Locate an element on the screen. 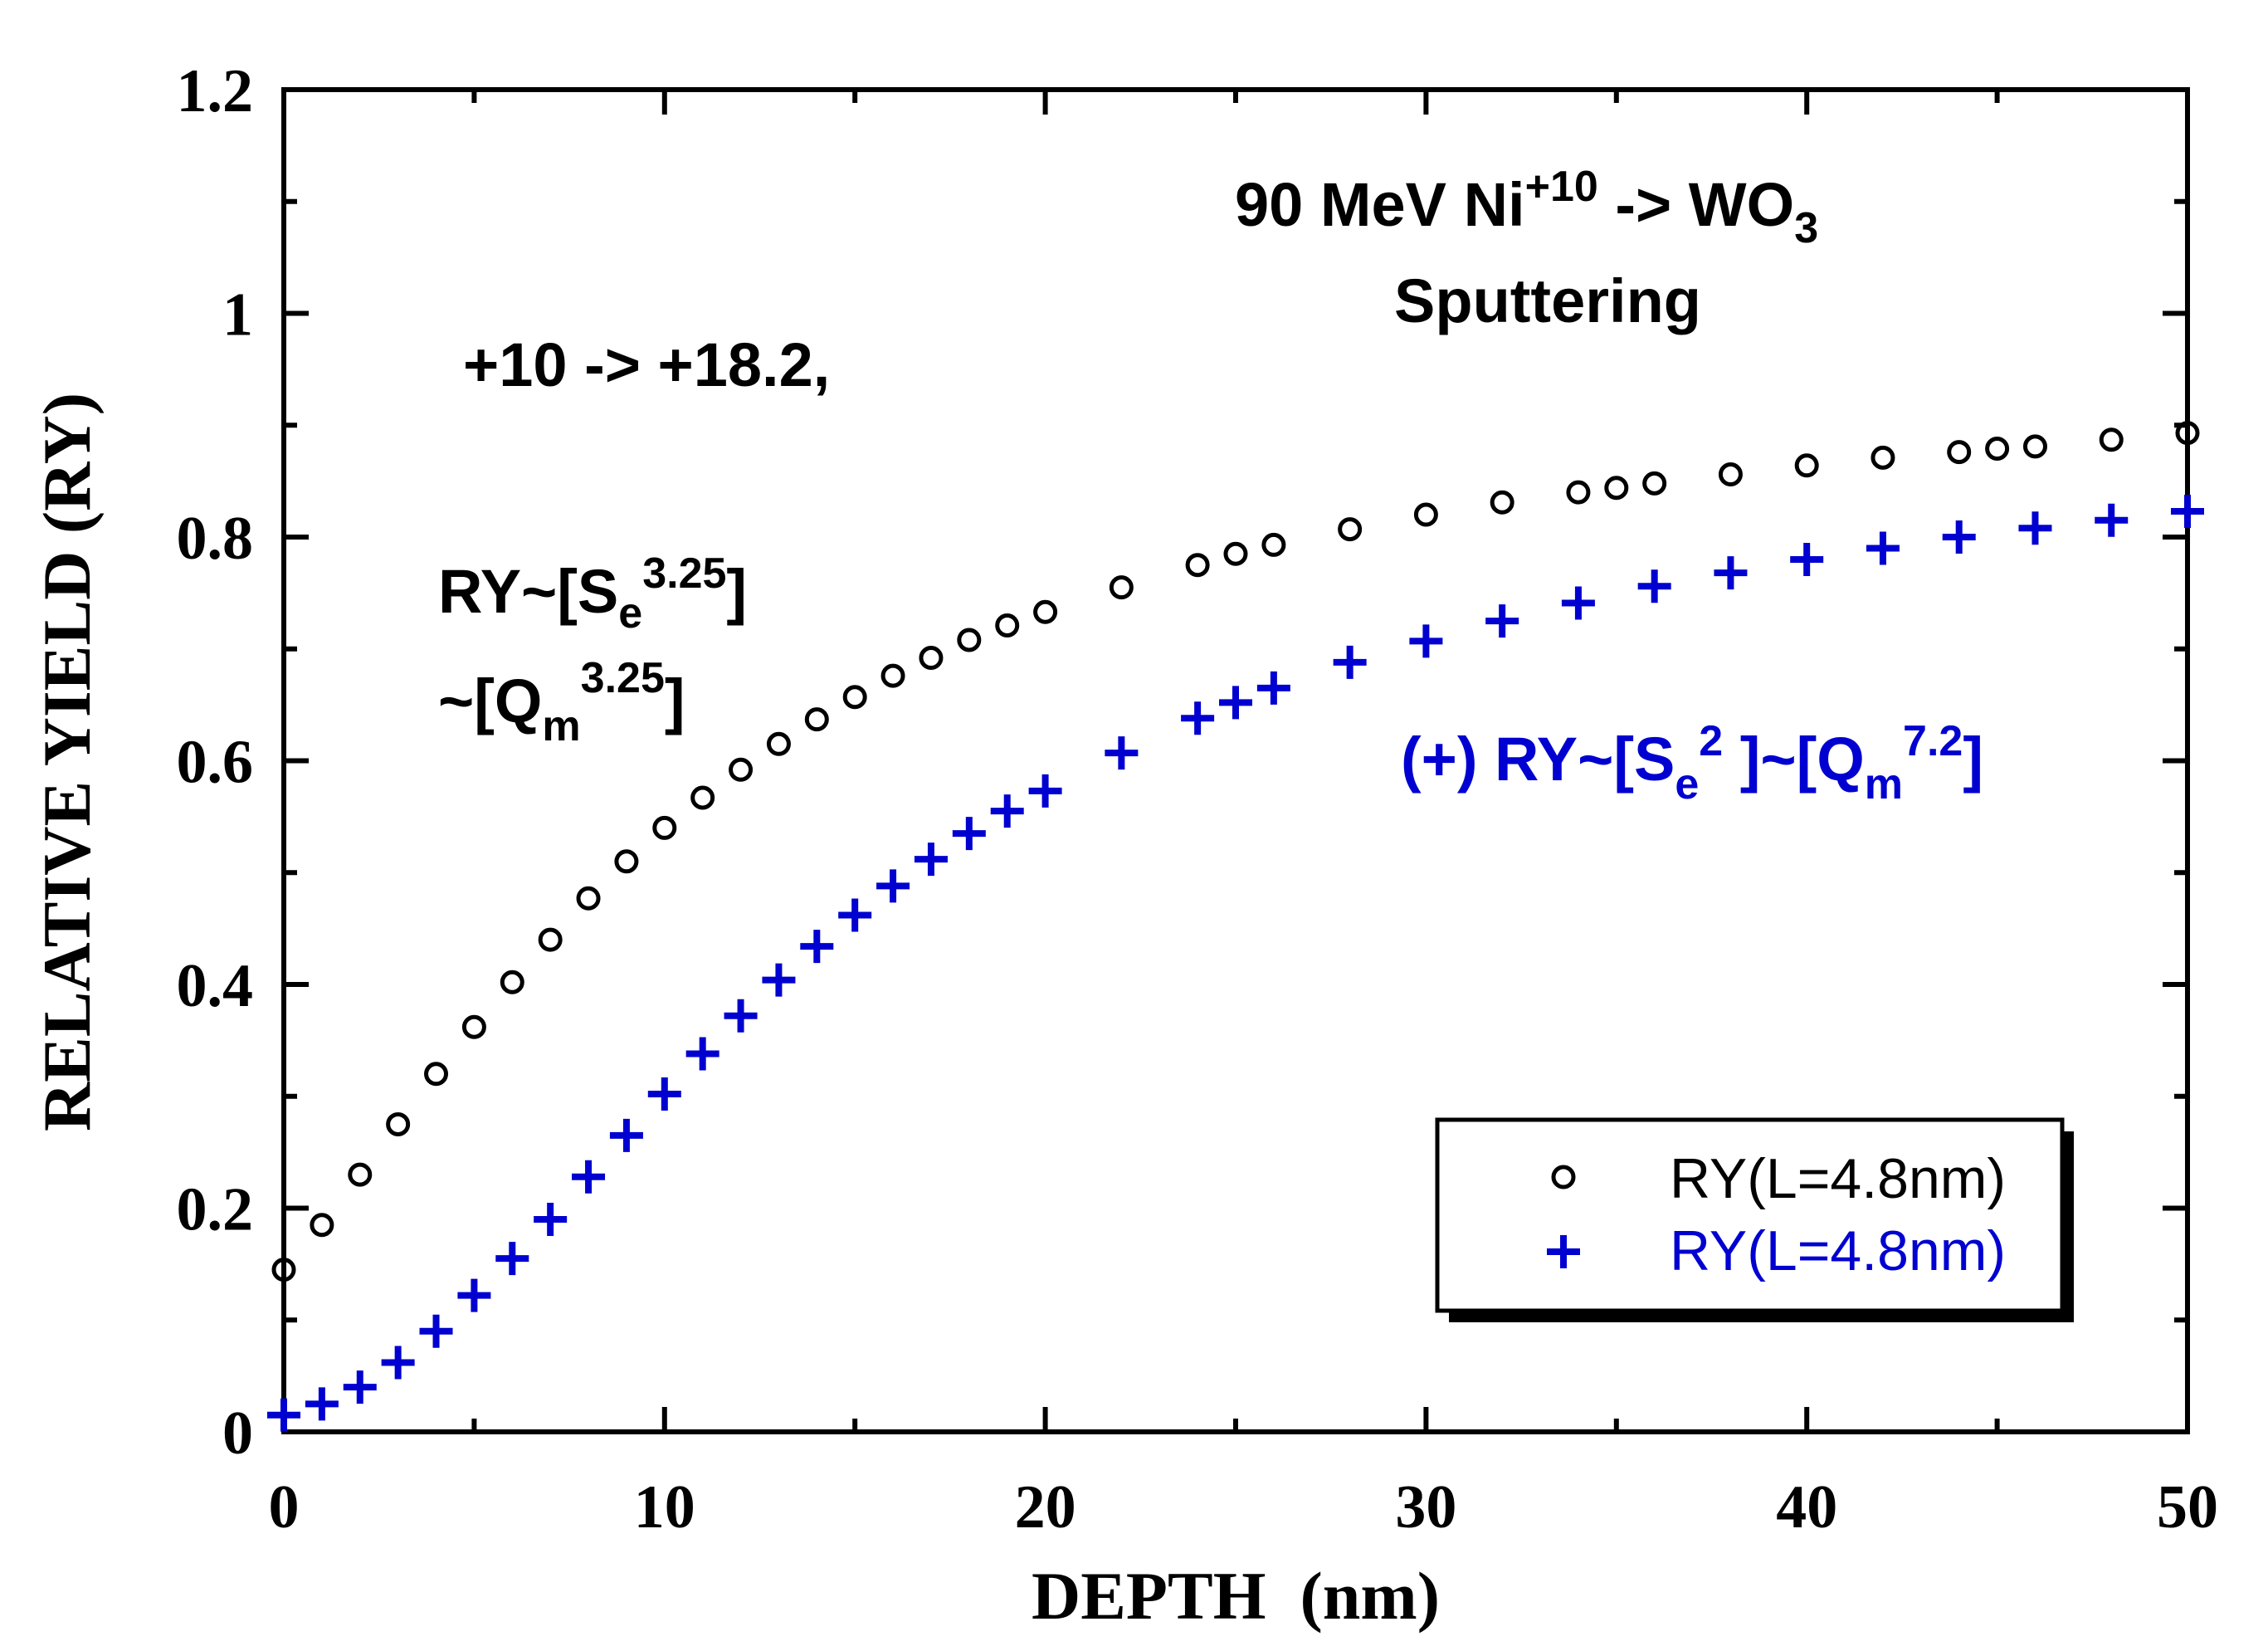  annotation-equation-qm: ~[Qm3.25] is located at coordinates (561, 702).